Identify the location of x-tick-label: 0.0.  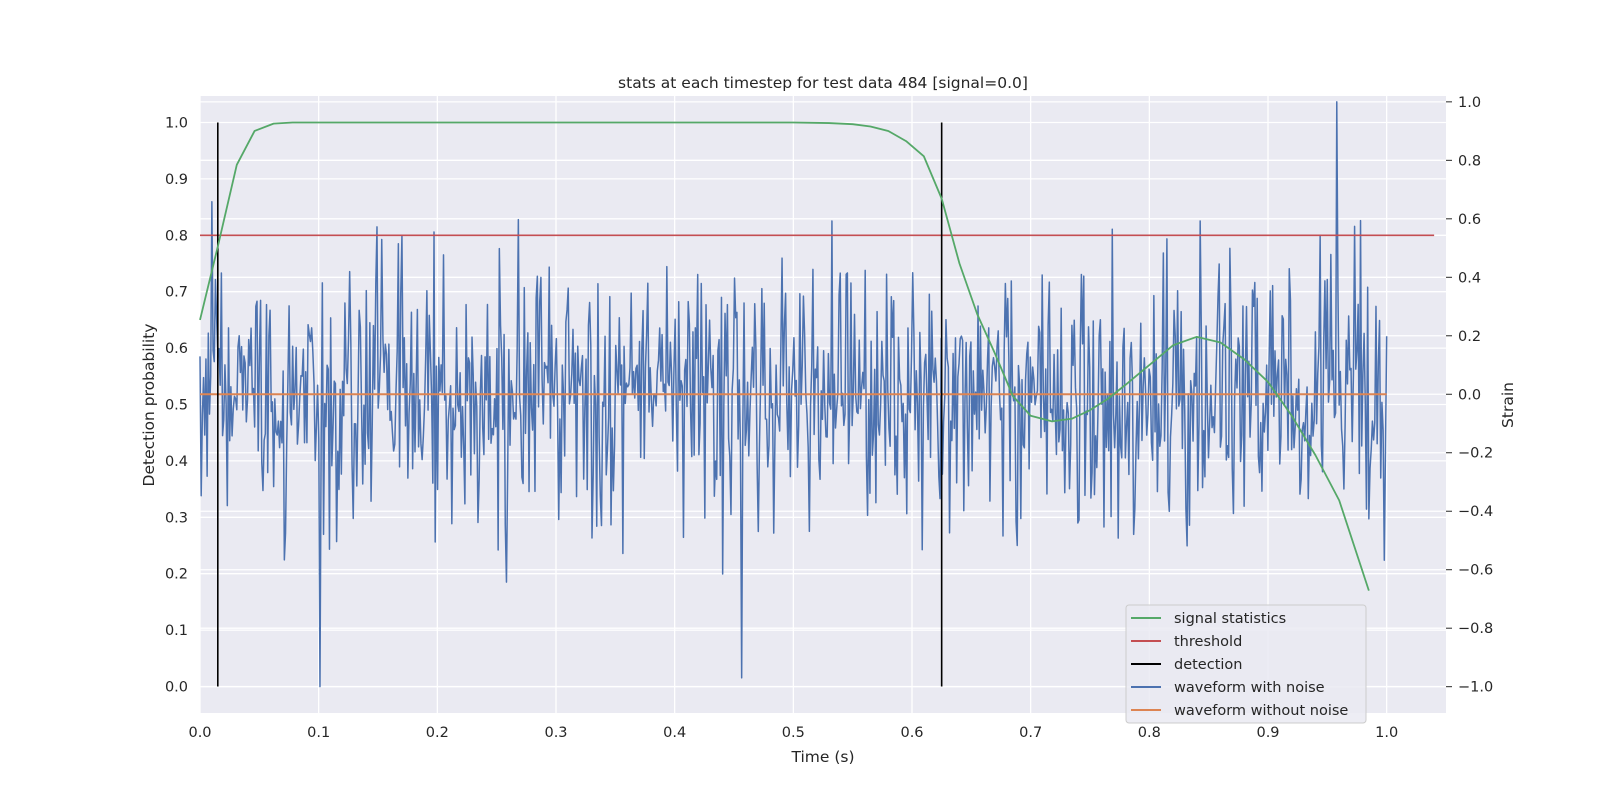
(199, 733).